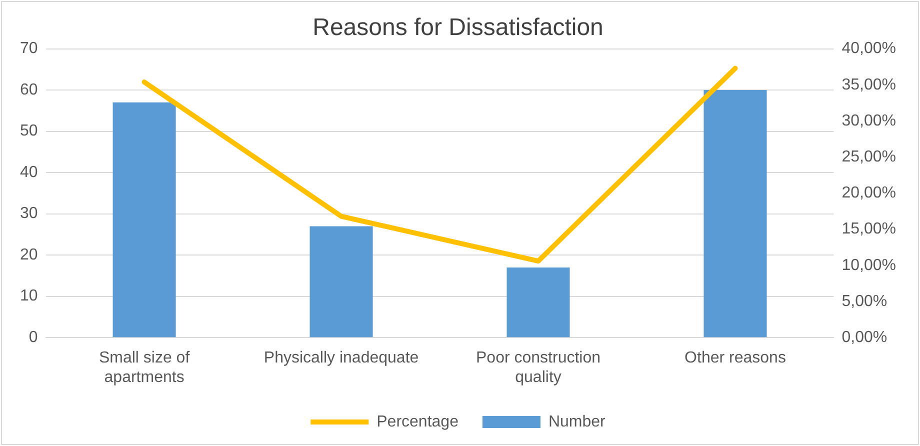  I want to click on y2-tick-label: 40,00%, so click(869, 49).